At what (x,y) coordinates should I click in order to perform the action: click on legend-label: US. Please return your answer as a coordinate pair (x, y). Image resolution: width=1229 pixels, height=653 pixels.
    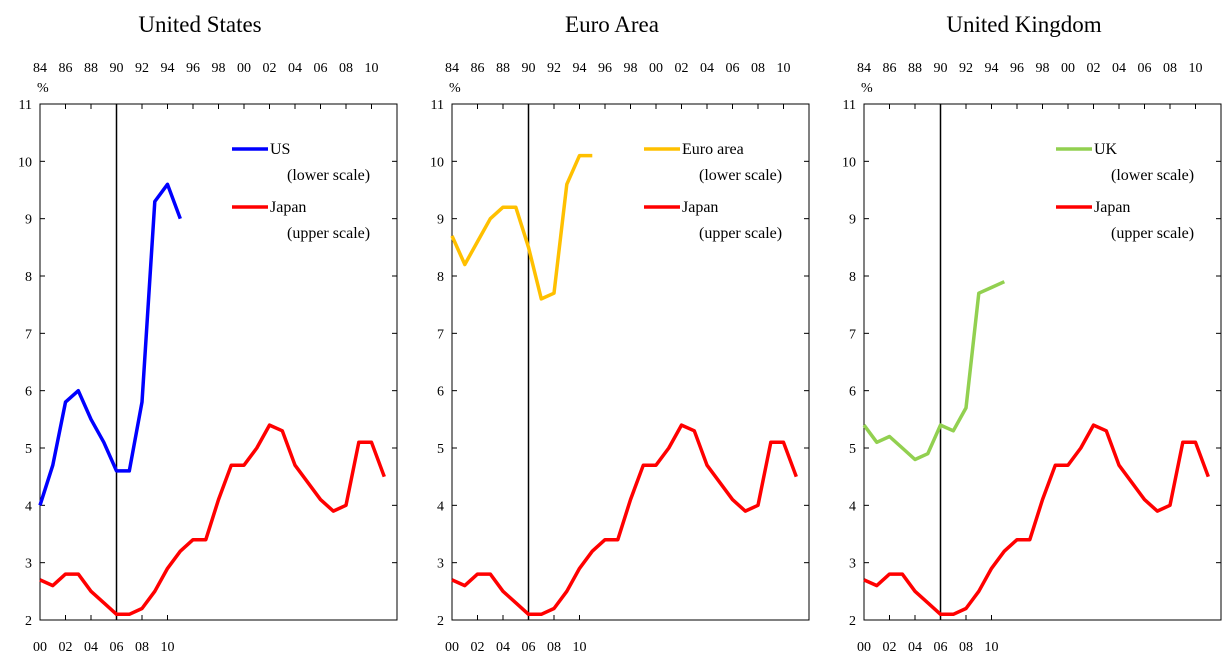
    Looking at the image, I should click on (280, 149).